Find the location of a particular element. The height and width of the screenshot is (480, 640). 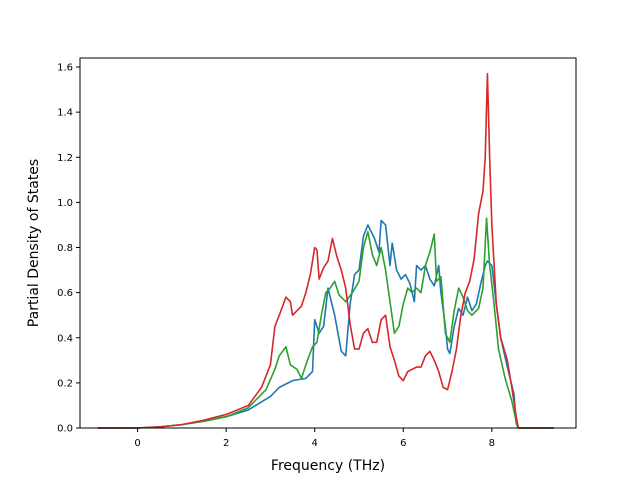

y-tick-label: 0.2 is located at coordinates (65, 383).